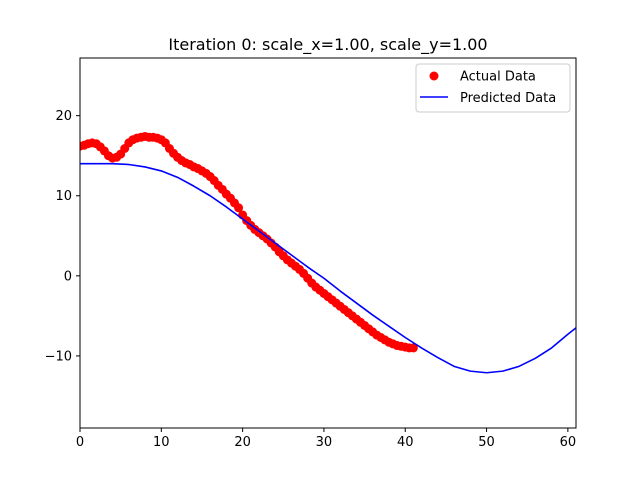 Image resolution: width=640 pixels, height=480 pixels. What do you see at coordinates (498, 77) in the screenshot?
I see `legend-label-actual: Actual Data` at bounding box center [498, 77].